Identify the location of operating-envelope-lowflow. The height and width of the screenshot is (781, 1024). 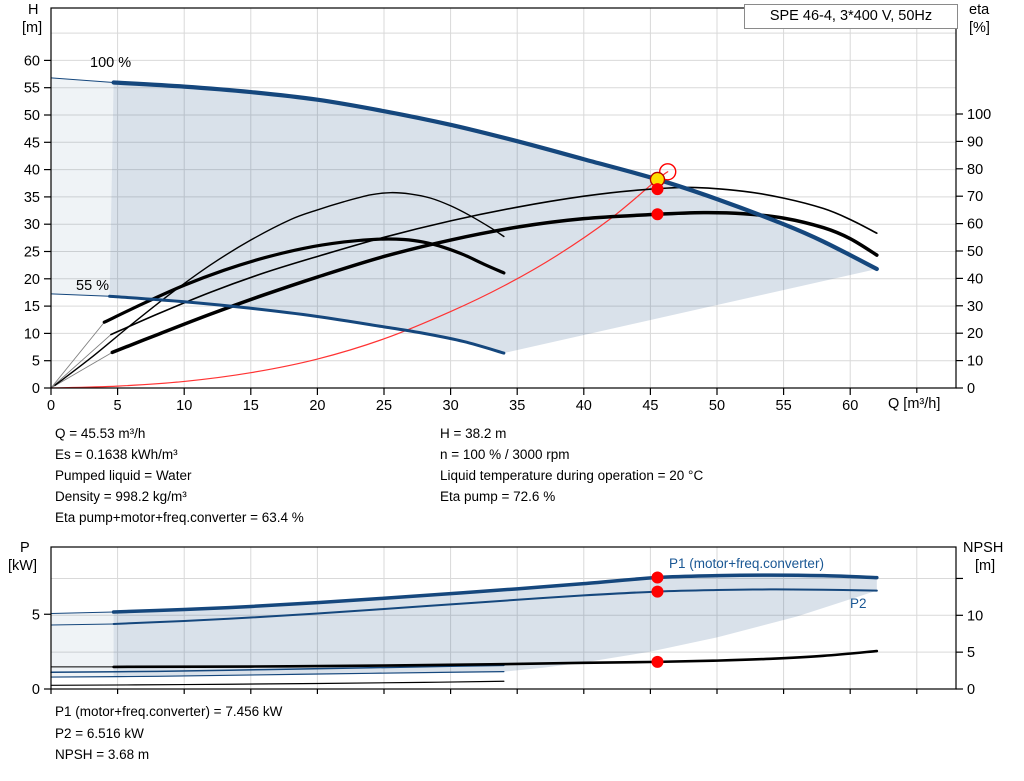
(82, 187).